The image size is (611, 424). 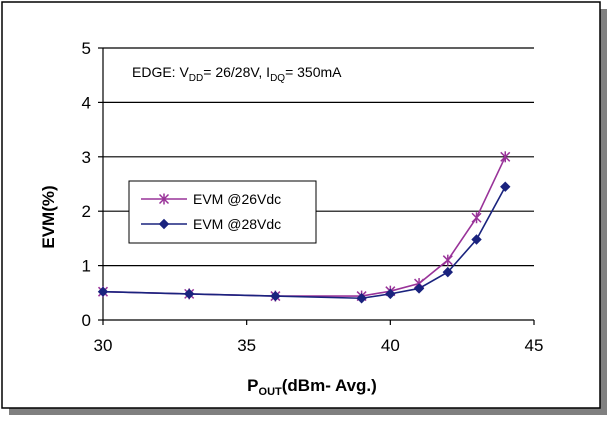 I want to click on legend: EVM @26Vdc EVM @28Vdc, so click(x=222, y=212).